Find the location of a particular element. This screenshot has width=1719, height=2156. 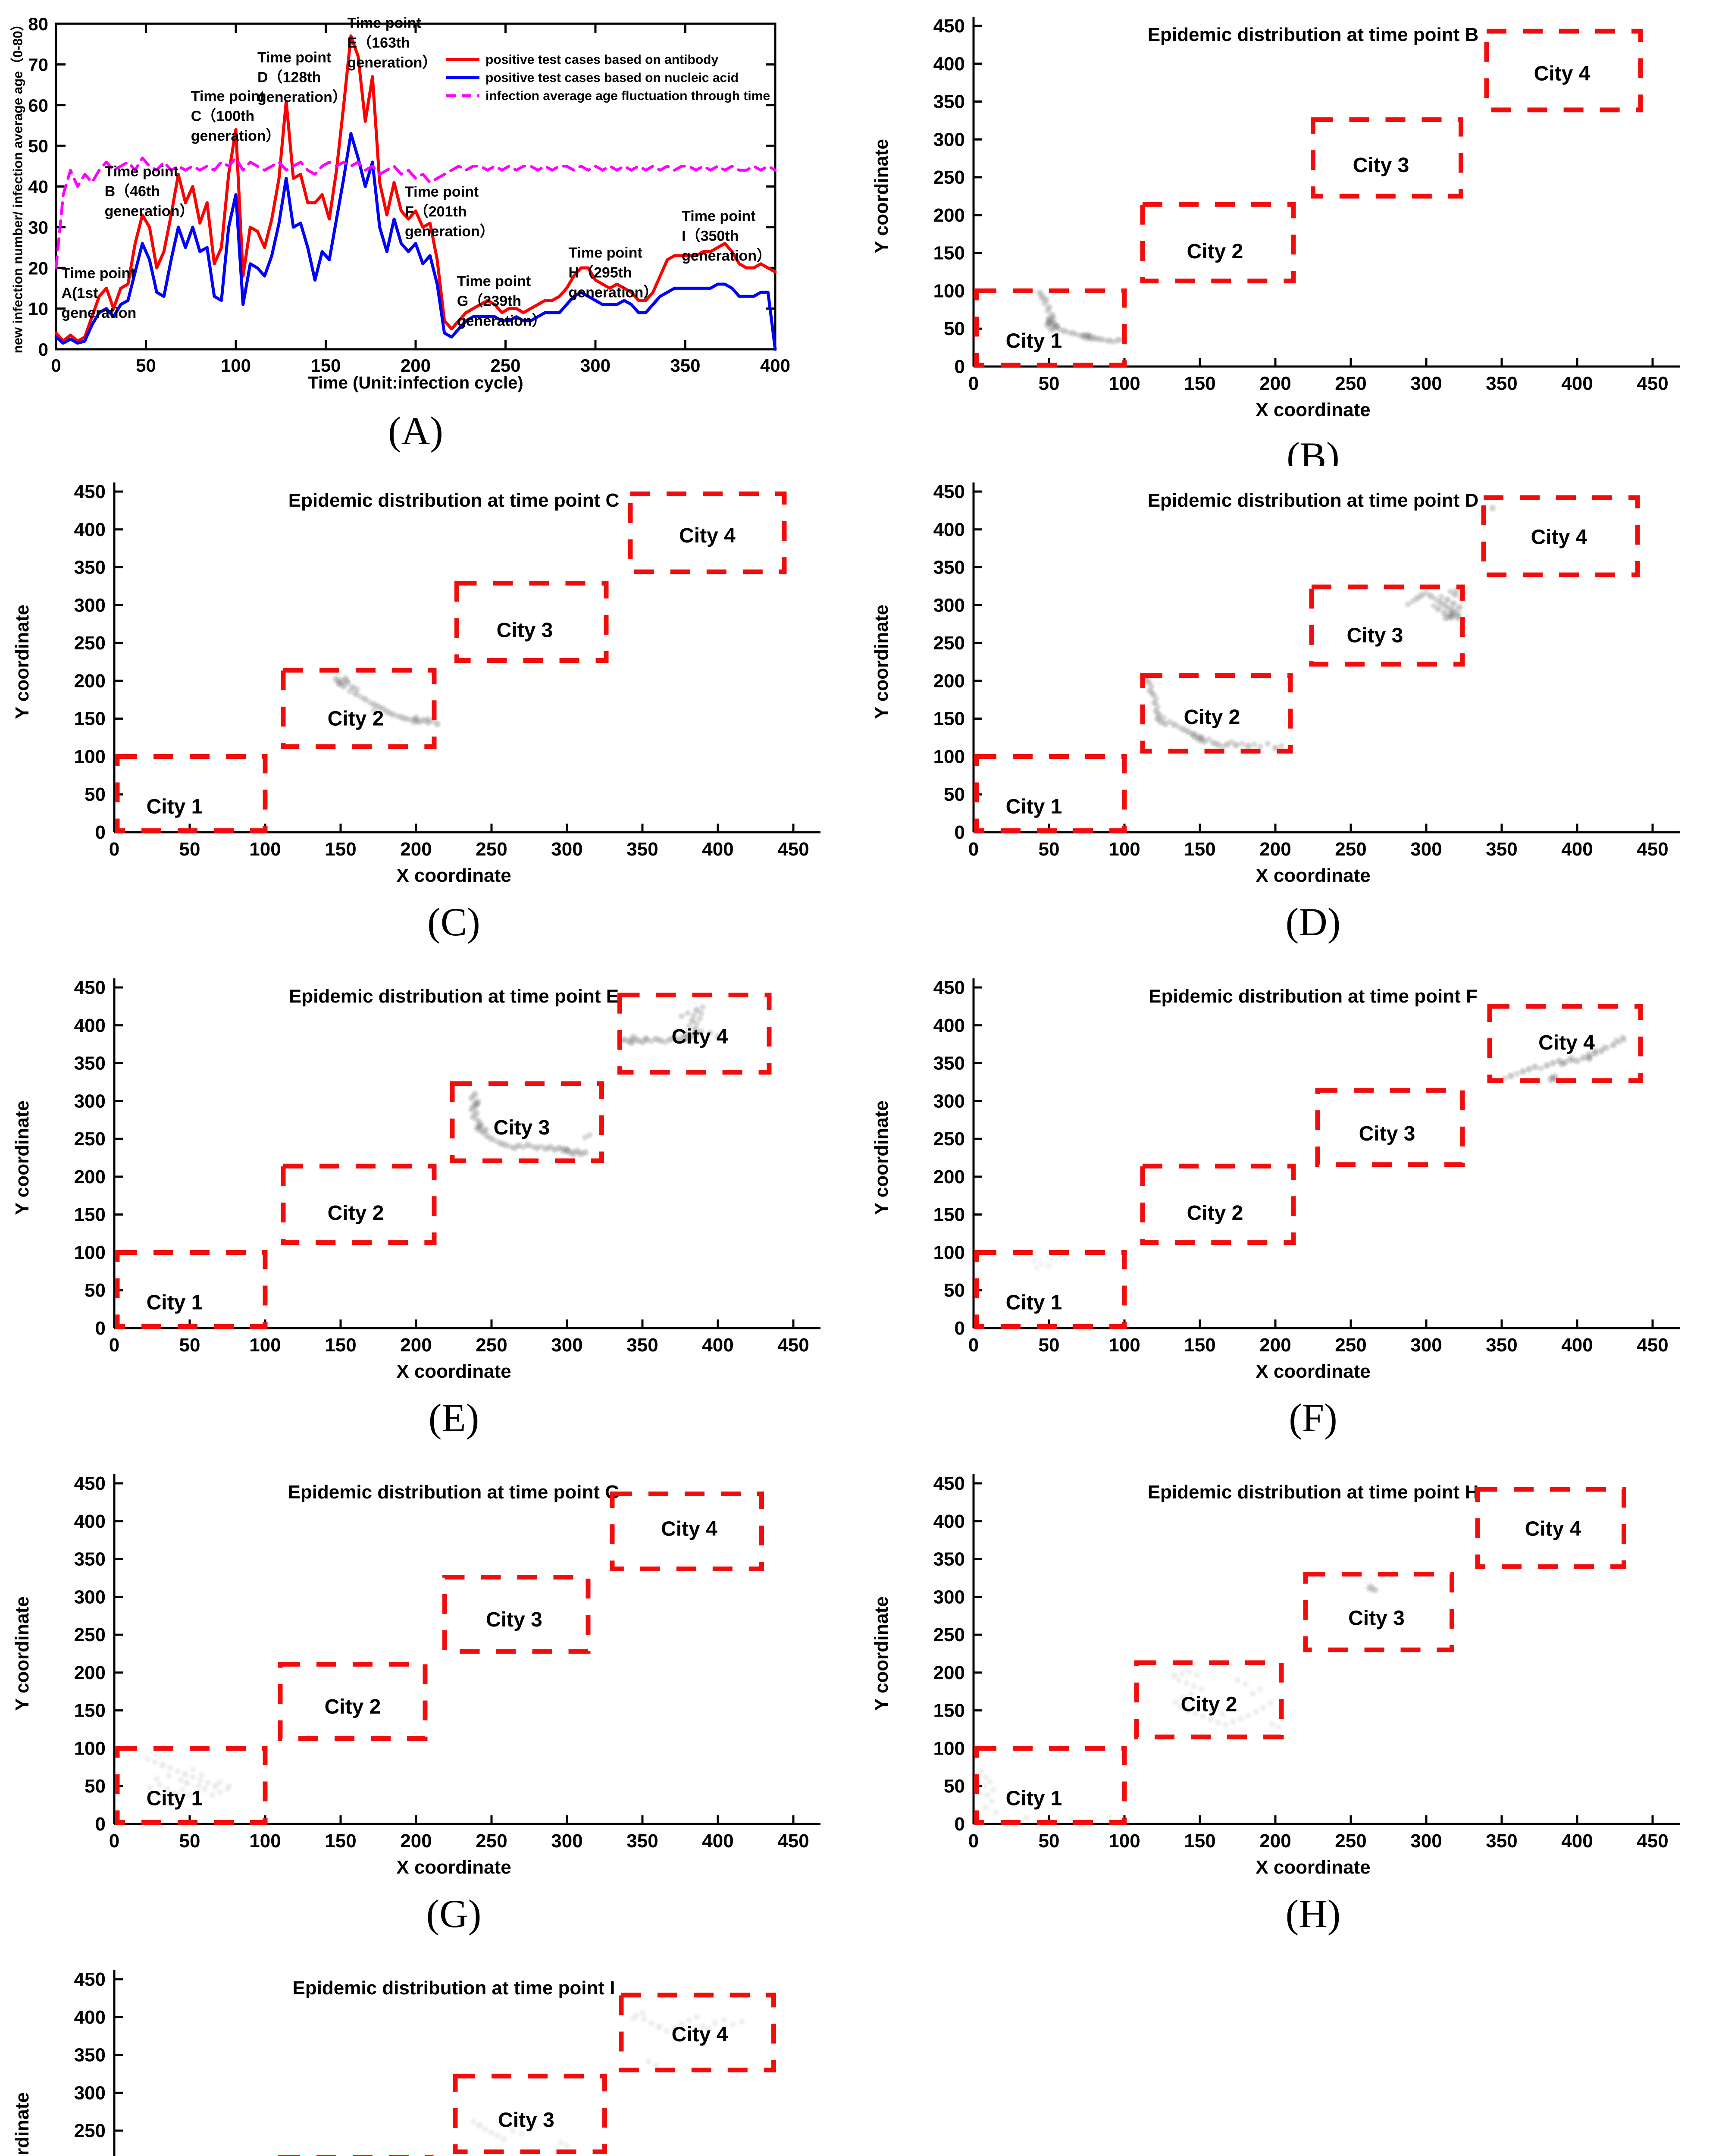

scatter-points is located at coordinates (607, 2080).